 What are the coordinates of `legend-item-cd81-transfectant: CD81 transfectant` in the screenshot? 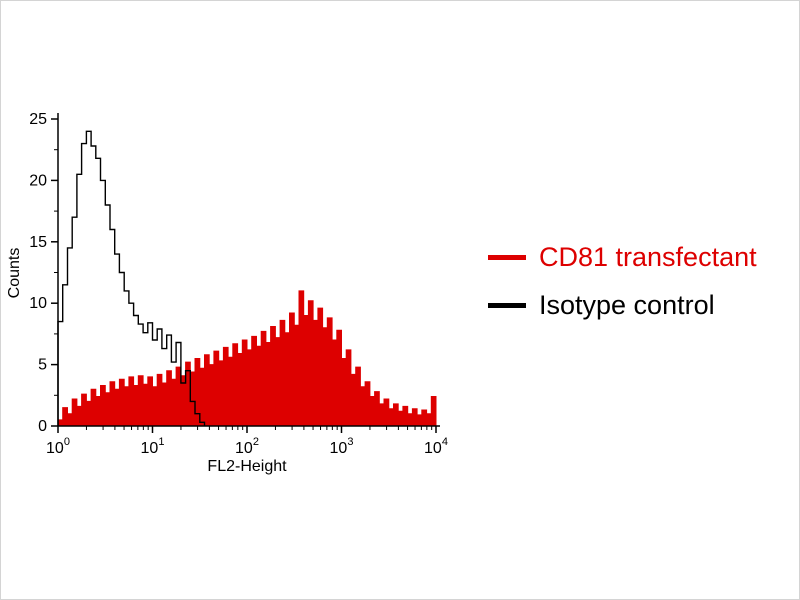 It's located at (622, 257).